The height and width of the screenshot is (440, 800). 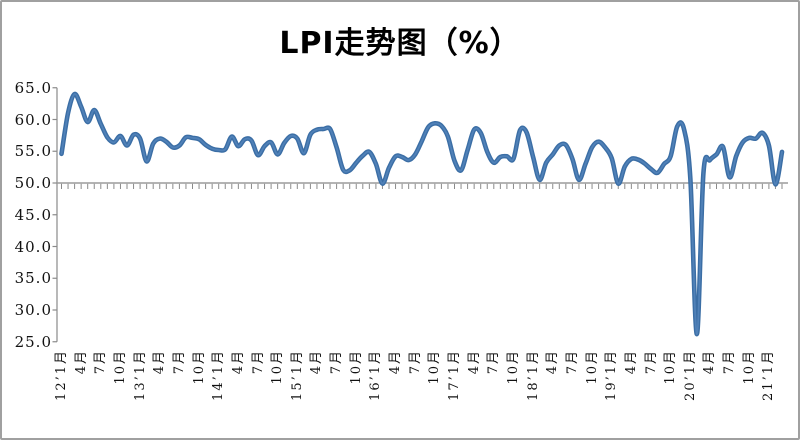 I want to click on y-axis-tick-label: 40.0, so click(x=33, y=246).